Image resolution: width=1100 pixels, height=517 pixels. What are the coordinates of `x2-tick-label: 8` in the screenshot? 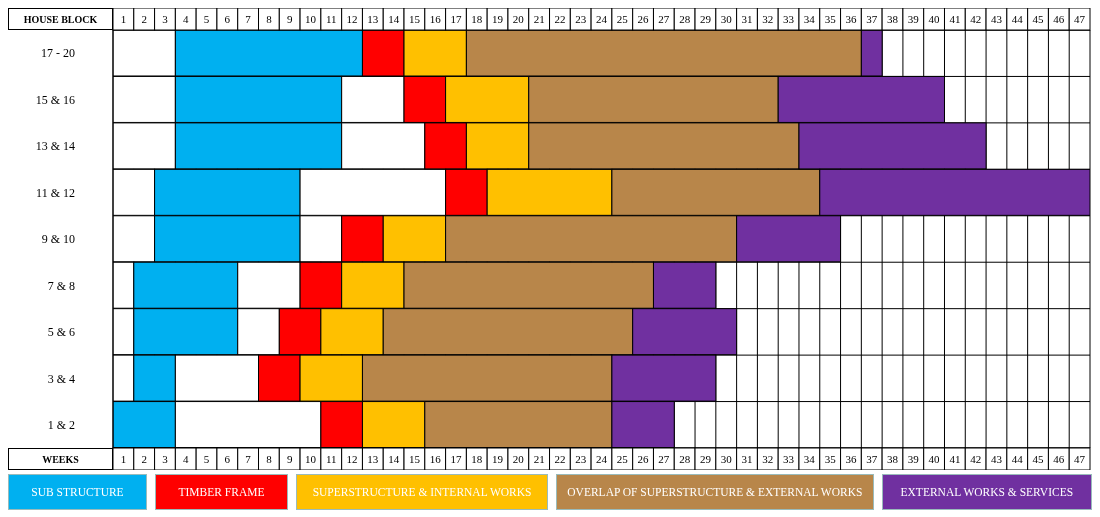 It's located at (269, 19).